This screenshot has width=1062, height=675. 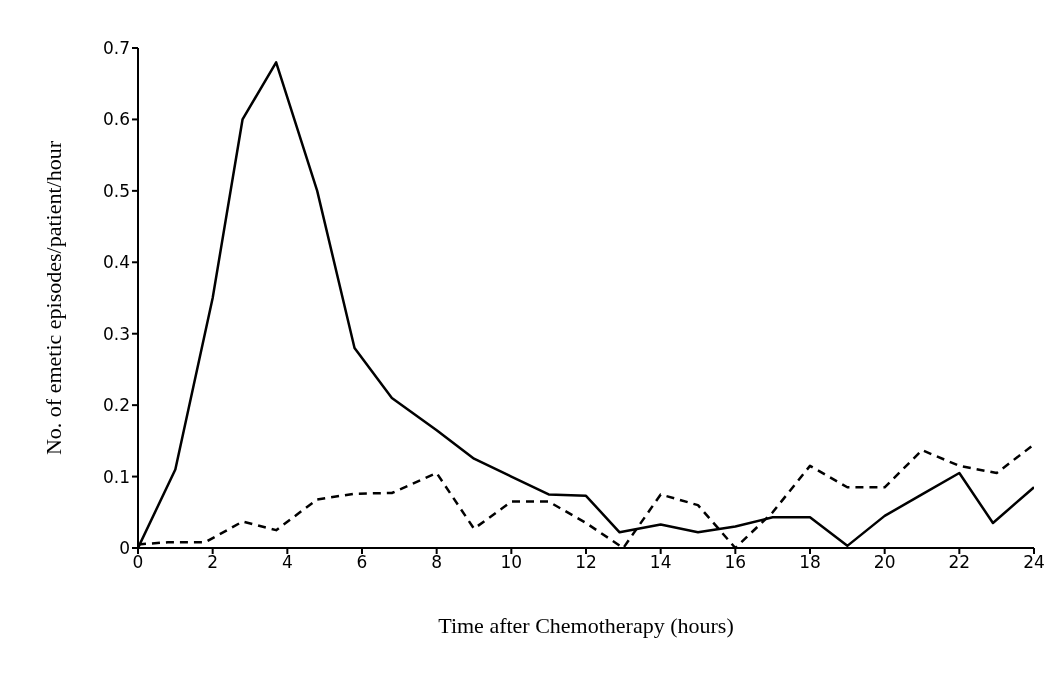 I want to click on y-tick-label: 0.3, so click(x=116, y=333).